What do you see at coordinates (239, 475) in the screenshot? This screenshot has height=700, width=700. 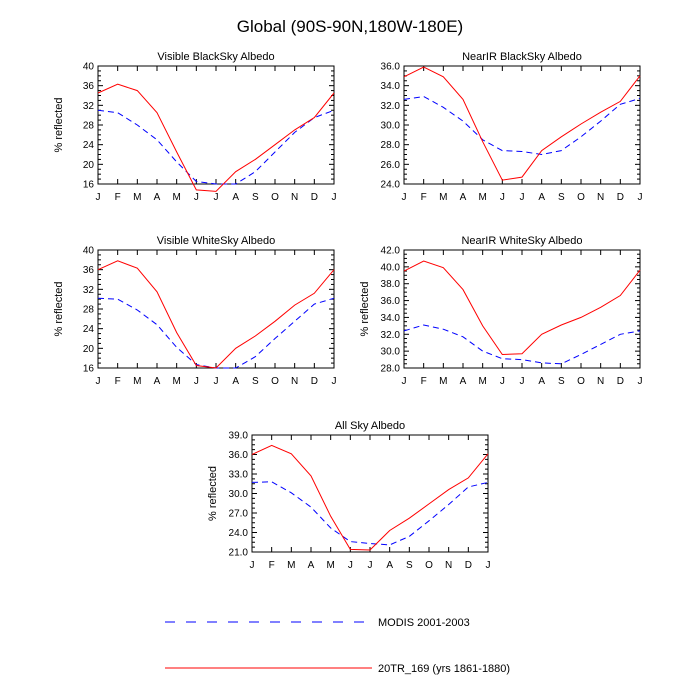 I see `y-tick-label: 33.0` at bounding box center [239, 475].